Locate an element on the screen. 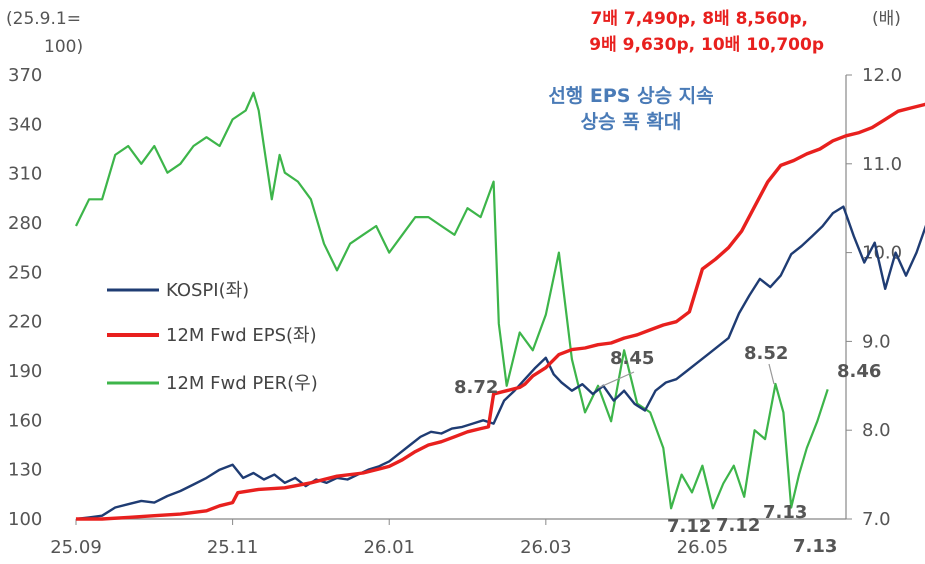 This screenshot has width=925, height=564. eps-note-line1: 선행 EPS 상승 지속 is located at coordinates (630, 96).